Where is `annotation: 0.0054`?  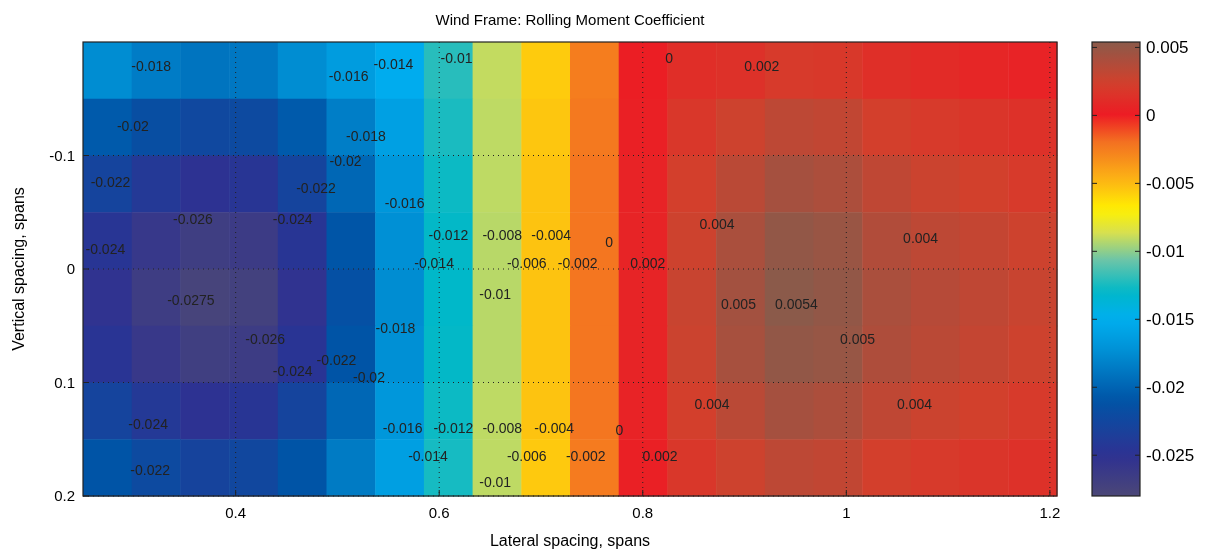 annotation: 0.0054 is located at coordinates (797, 304).